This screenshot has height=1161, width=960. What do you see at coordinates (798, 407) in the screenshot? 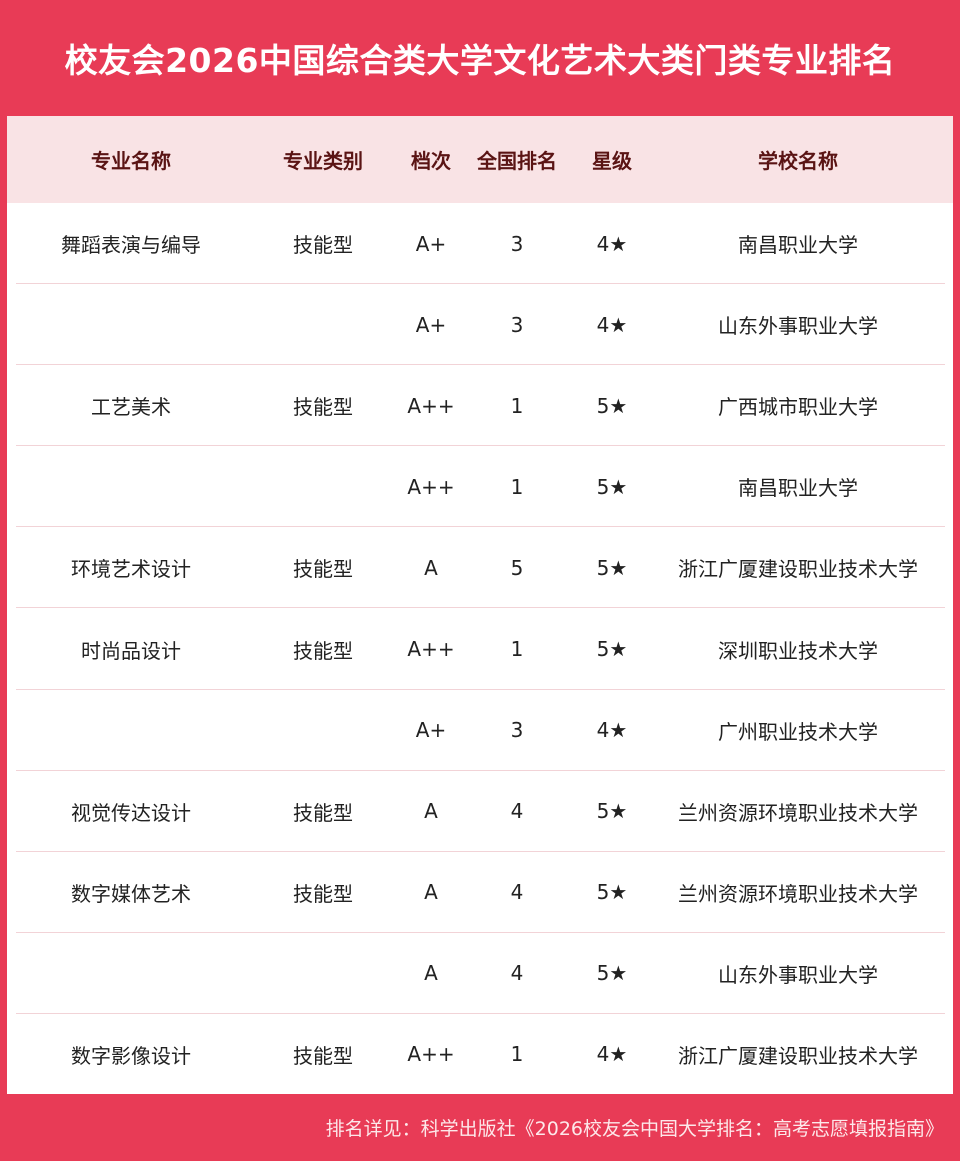
I see `cell-school-name: 广西城市职业大学` at bounding box center [798, 407].